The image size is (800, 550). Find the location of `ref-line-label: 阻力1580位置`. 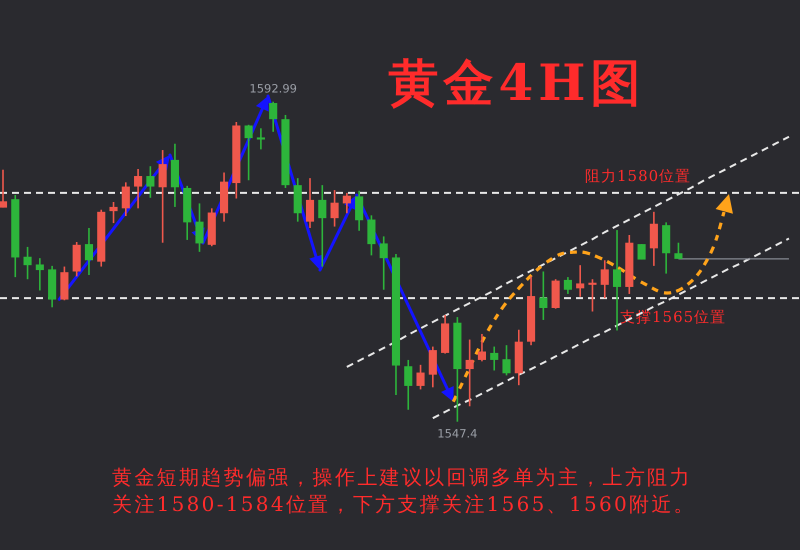

ref-line-label: 阻力1580位置 is located at coordinates (638, 175).